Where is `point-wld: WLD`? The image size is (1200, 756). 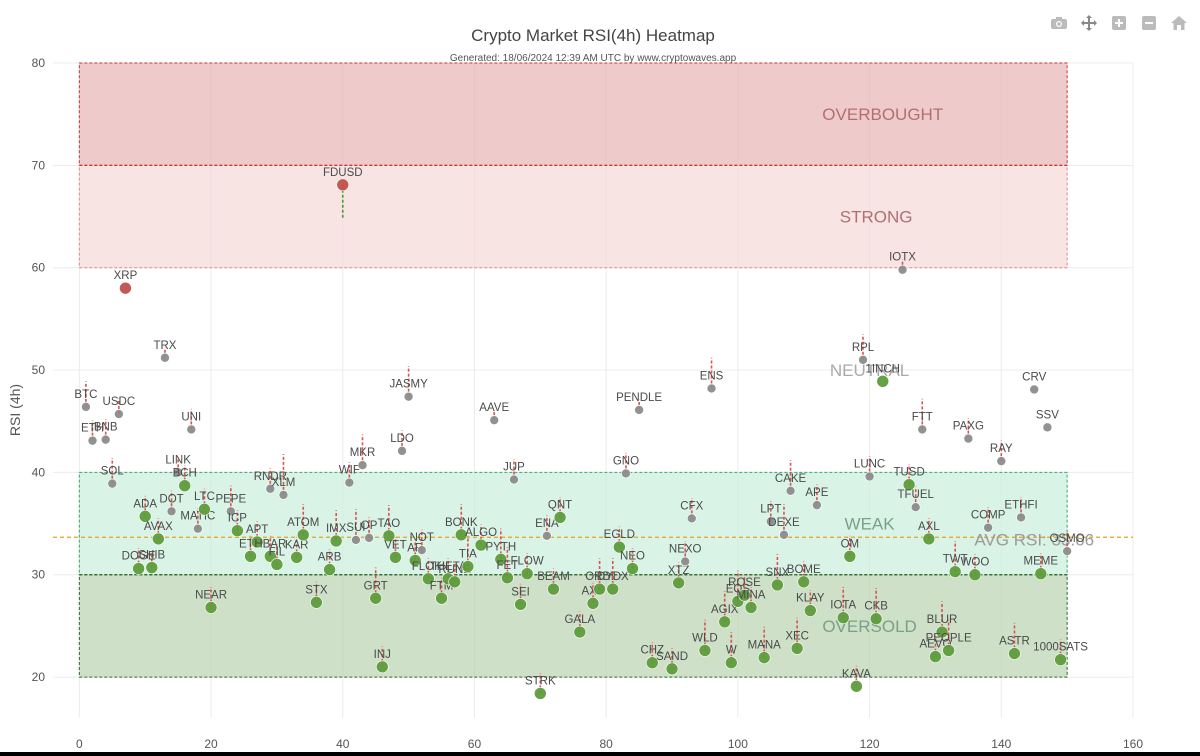
point-wld: WLD is located at coordinates (705, 638).